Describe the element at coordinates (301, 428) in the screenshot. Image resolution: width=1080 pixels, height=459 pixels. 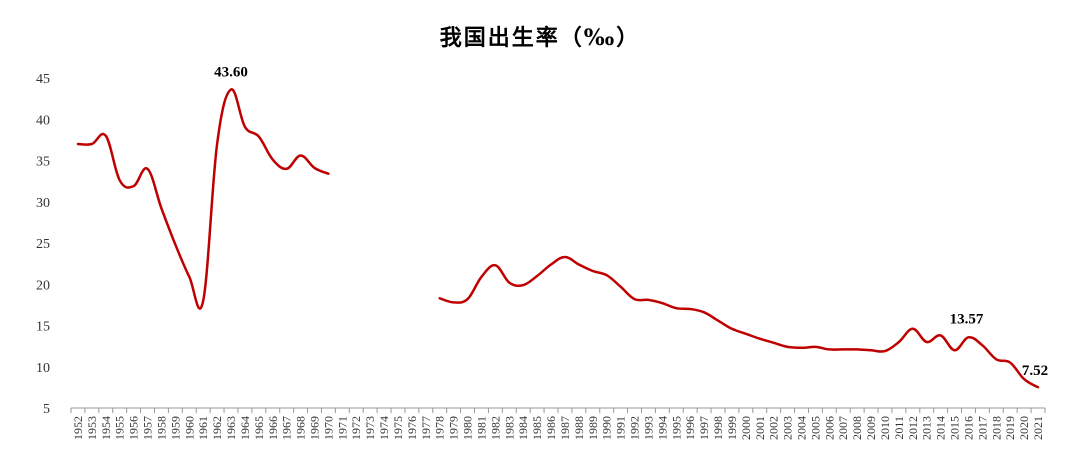
I see `x-tick-label: 1968` at that location.